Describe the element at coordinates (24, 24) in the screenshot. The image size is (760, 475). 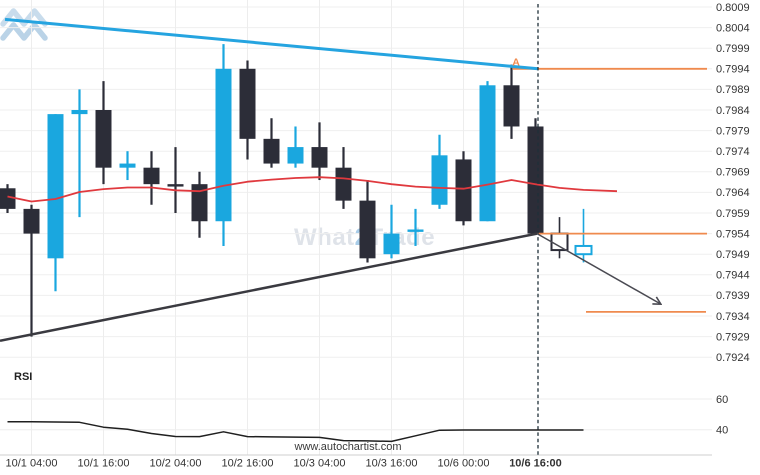
I see `watermark-logo-icon` at that location.